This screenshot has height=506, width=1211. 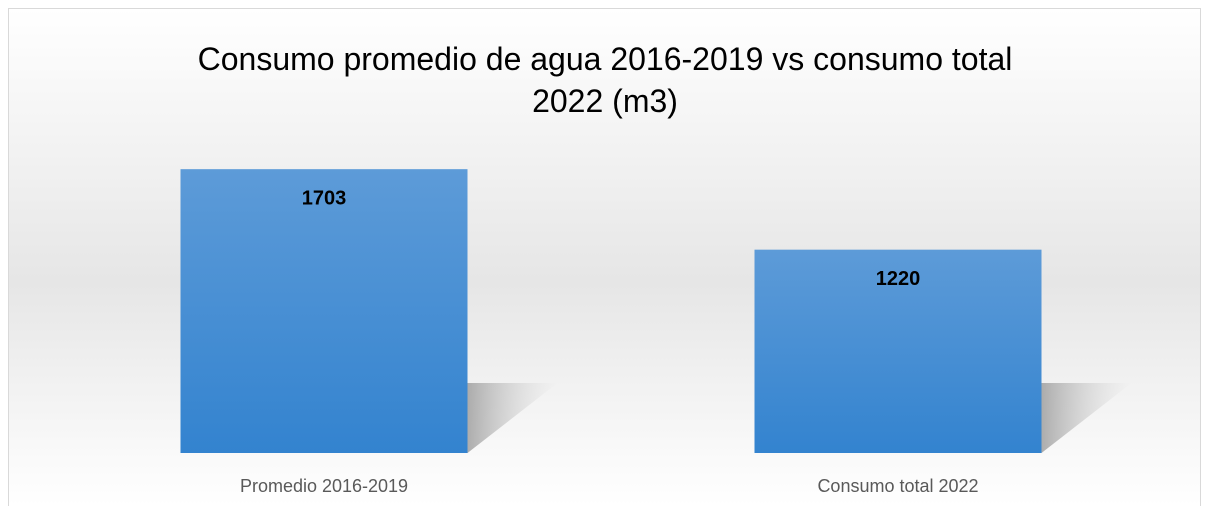 What do you see at coordinates (898, 279) in the screenshot?
I see `value-label: 1220` at bounding box center [898, 279].